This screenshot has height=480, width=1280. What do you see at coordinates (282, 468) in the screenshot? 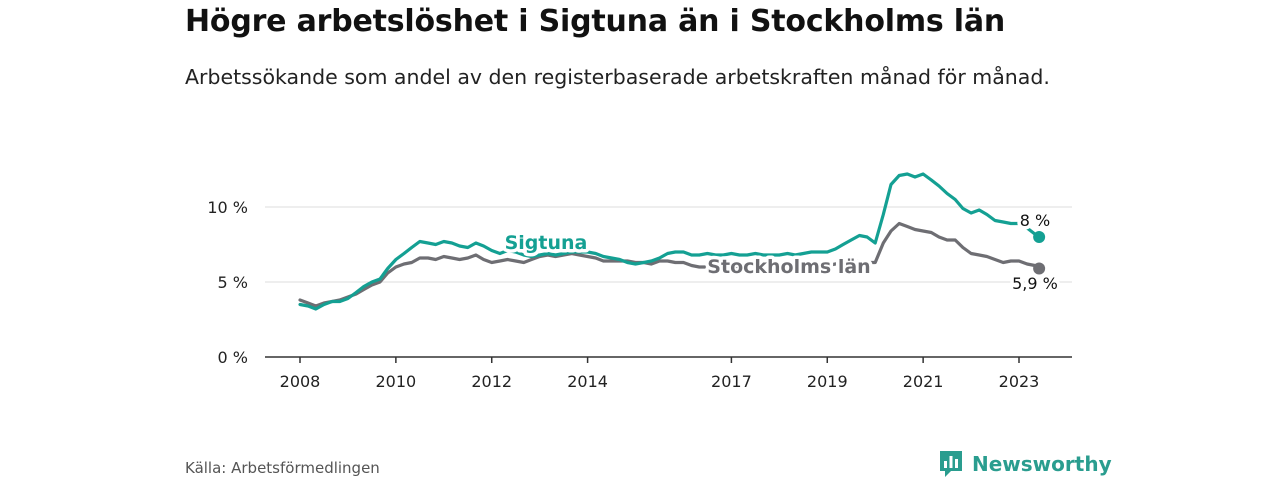
I see `source-note: Källa: Arbetsförmedlingen` at bounding box center [282, 468].